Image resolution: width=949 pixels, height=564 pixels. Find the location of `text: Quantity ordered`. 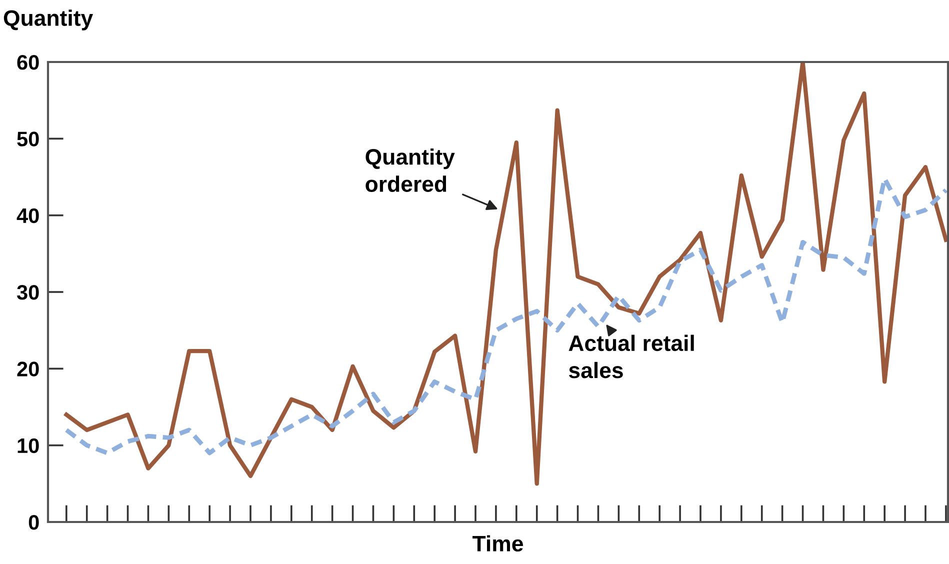

text: Quantity ordered is located at coordinates (410, 170).